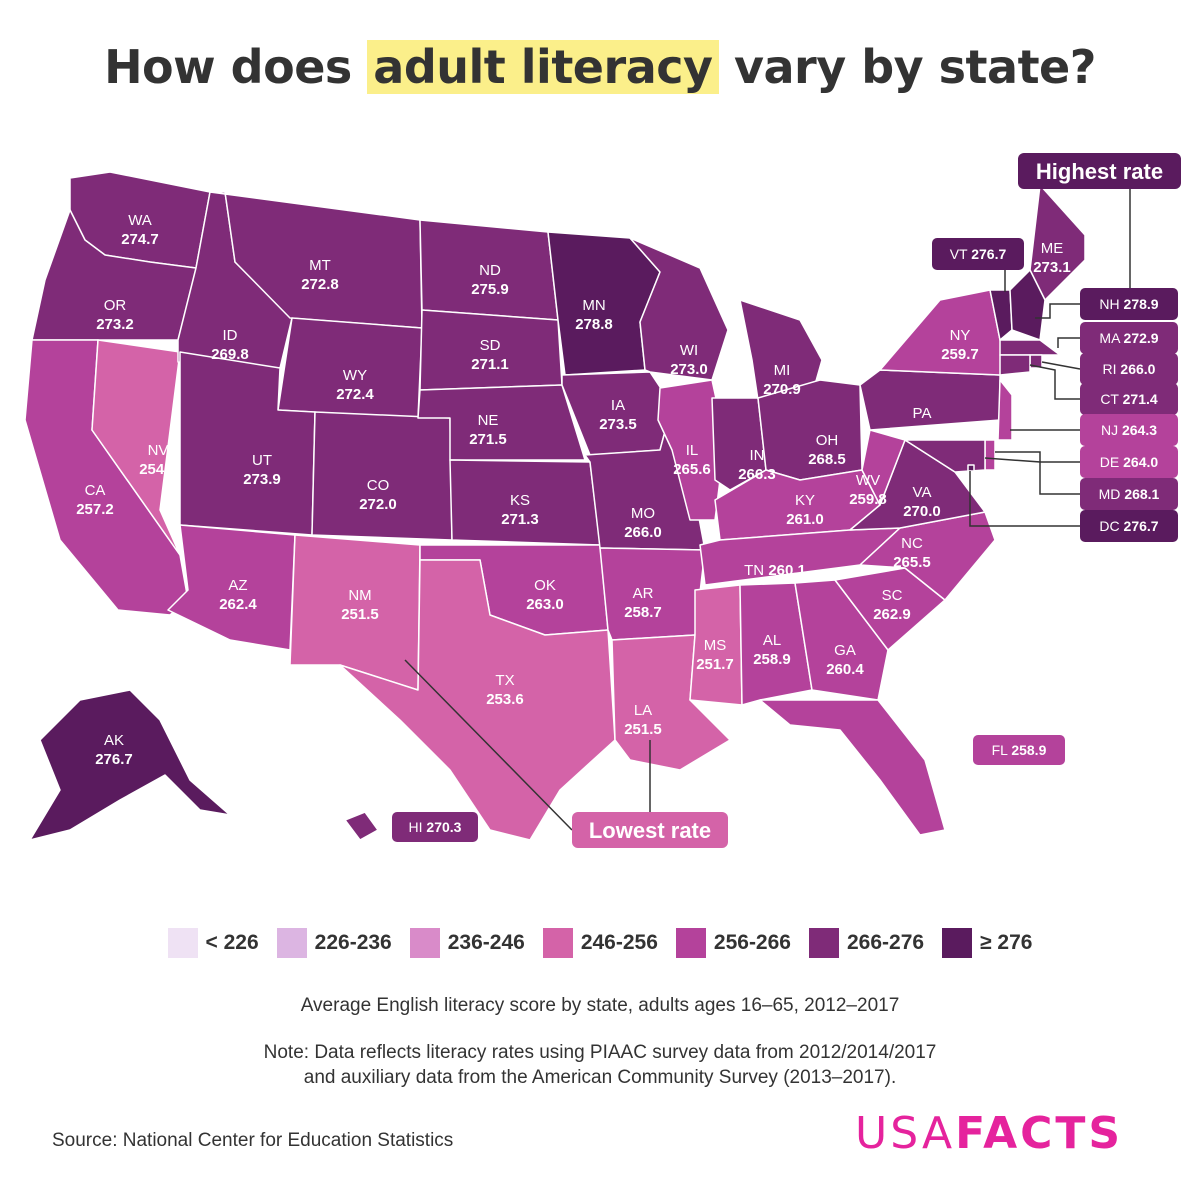 The width and height of the screenshot is (1200, 1200). I want to click on state-wi, so click(679, 309).